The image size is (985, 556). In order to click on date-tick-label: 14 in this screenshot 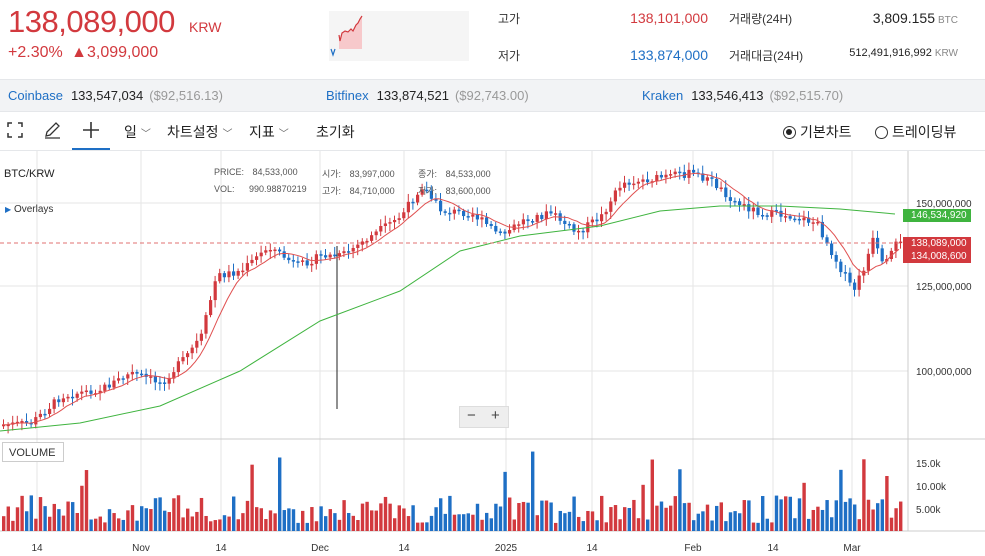, I will do `click(404, 548)`.